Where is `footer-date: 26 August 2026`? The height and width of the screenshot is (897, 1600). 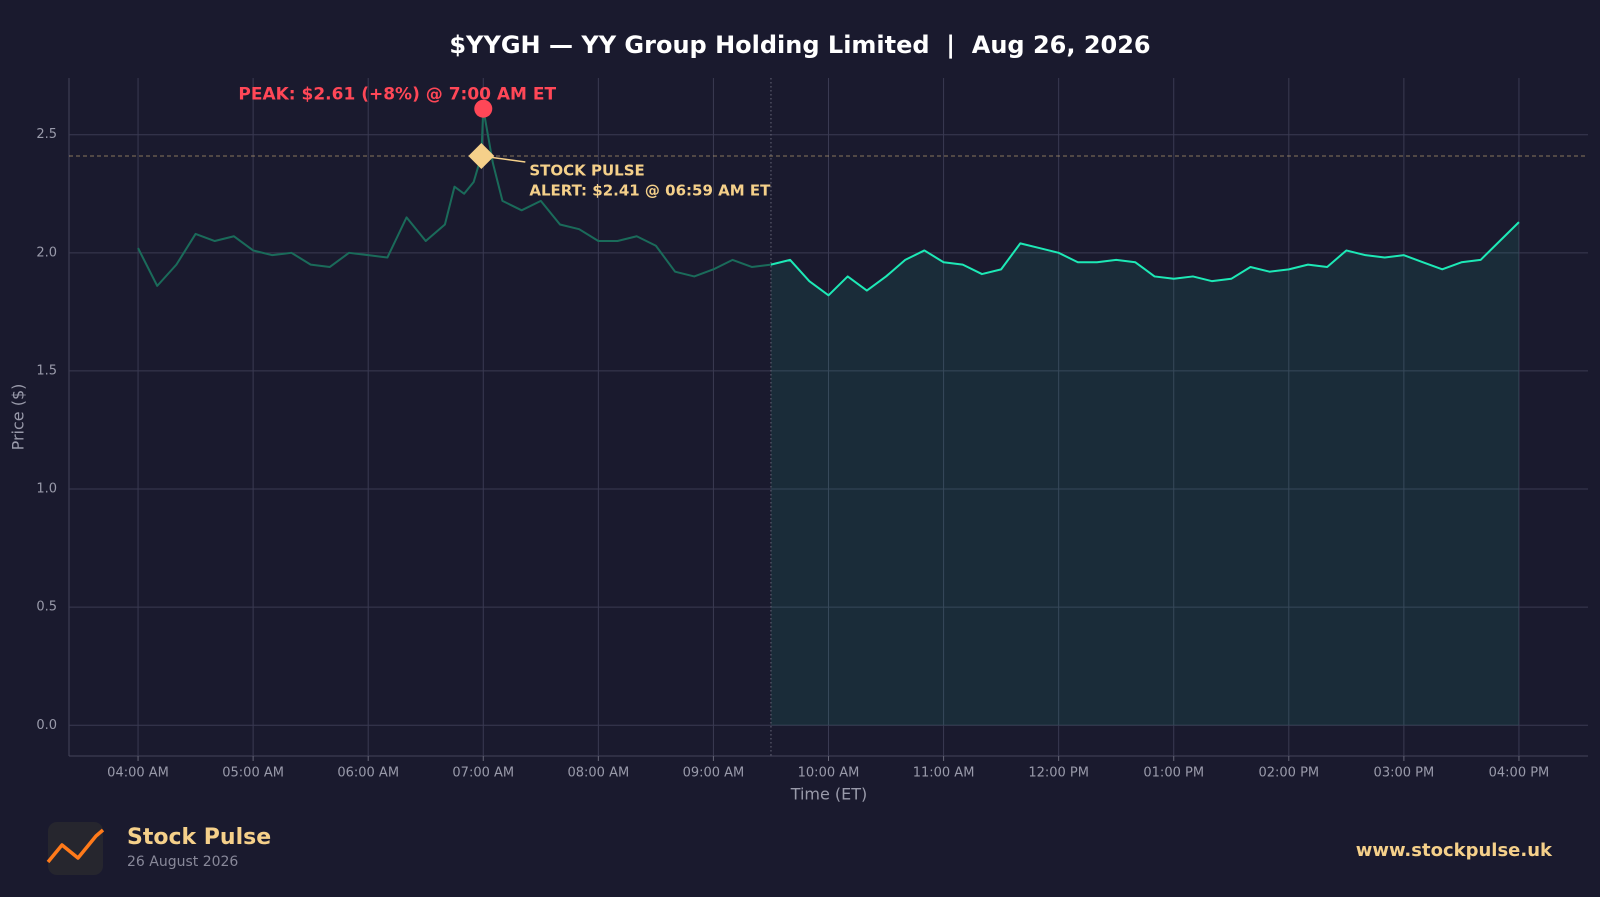
footer-date: 26 August 2026 is located at coordinates (182, 862).